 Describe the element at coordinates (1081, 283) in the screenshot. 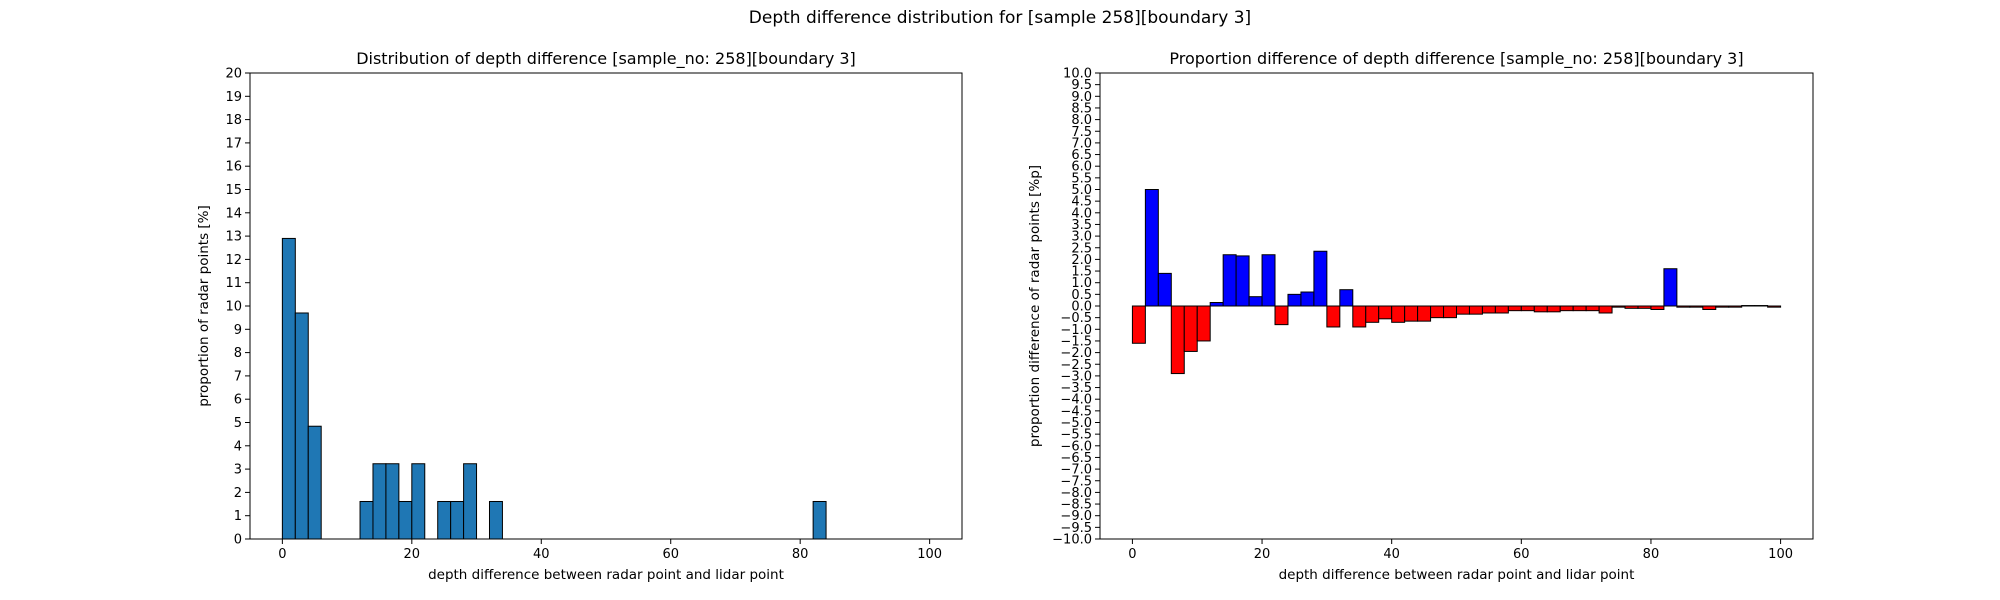

I see `y-tick-label: 1.0` at that location.